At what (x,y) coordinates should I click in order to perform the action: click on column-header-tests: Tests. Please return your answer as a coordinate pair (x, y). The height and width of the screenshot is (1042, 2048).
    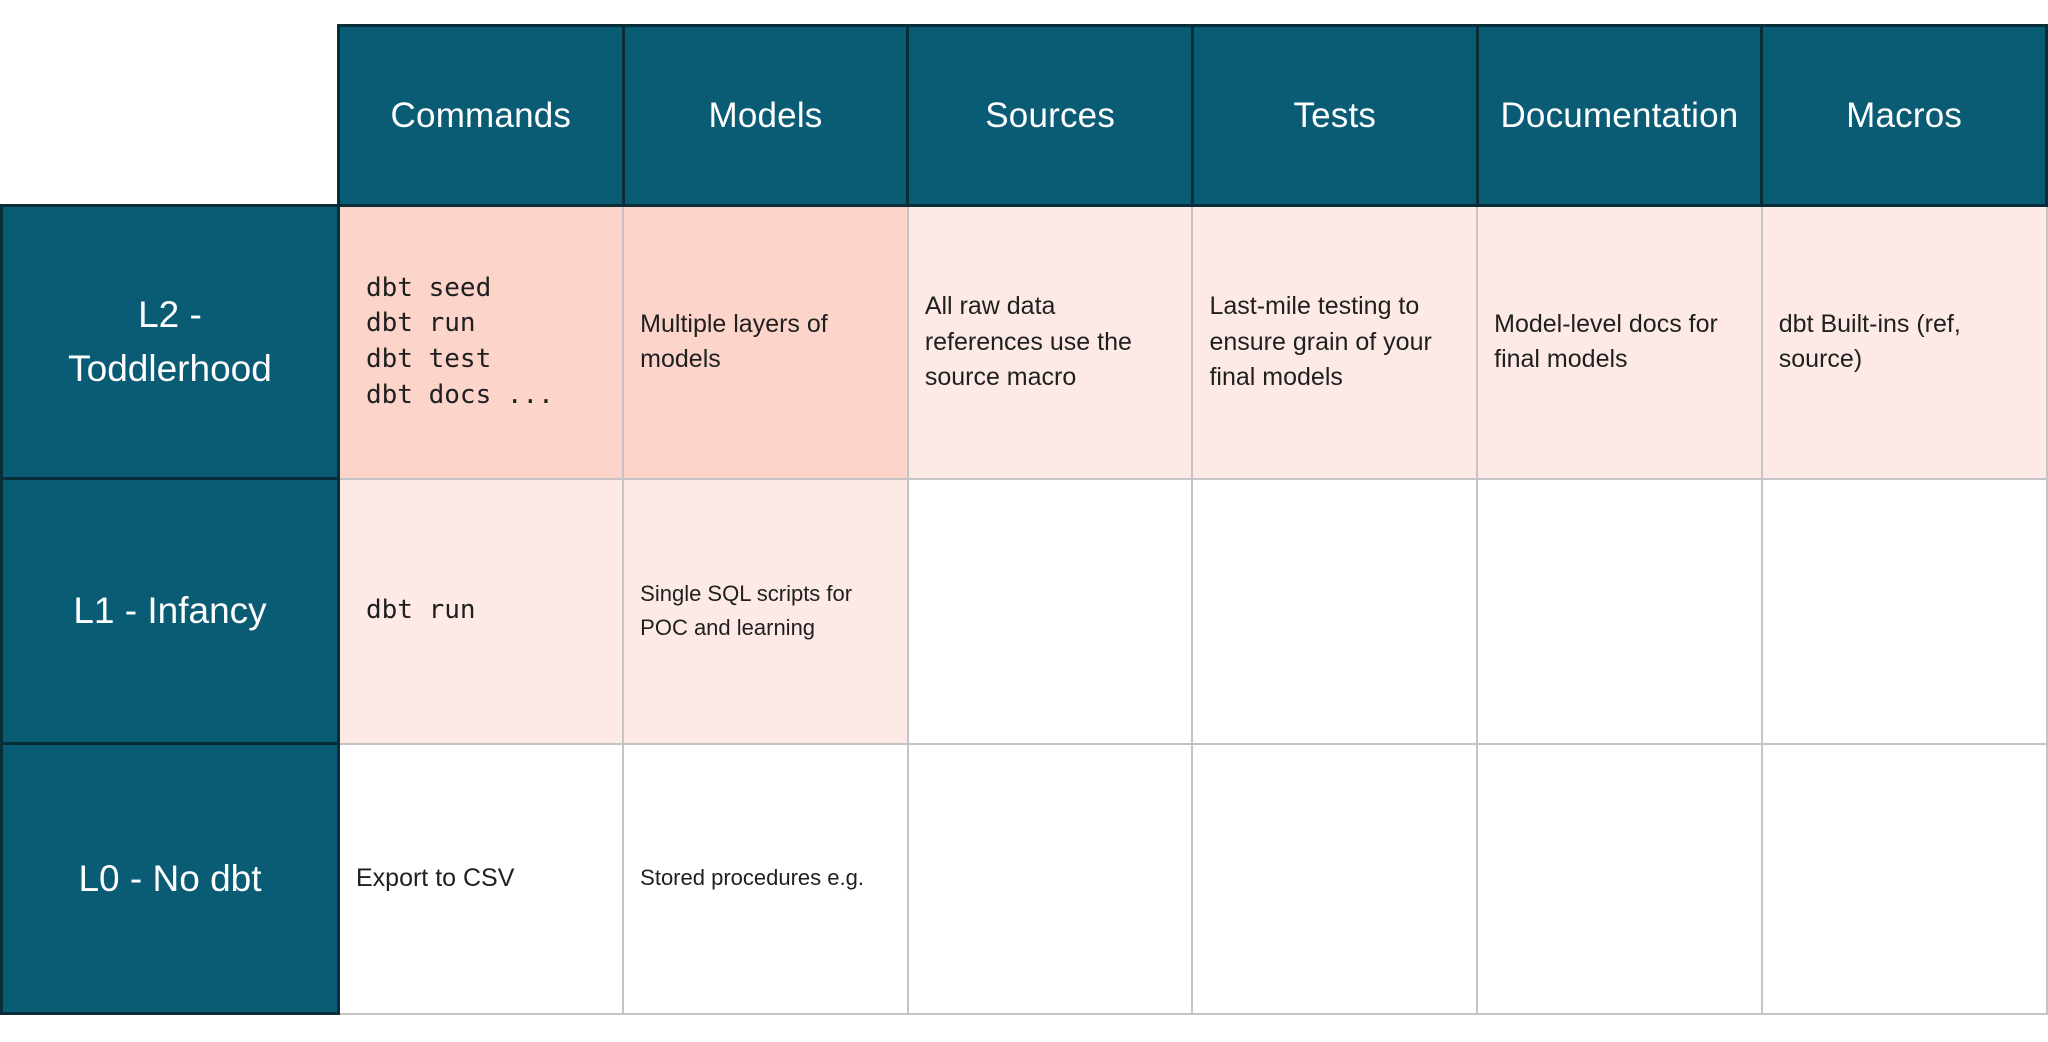
    Looking at the image, I should click on (1334, 115).